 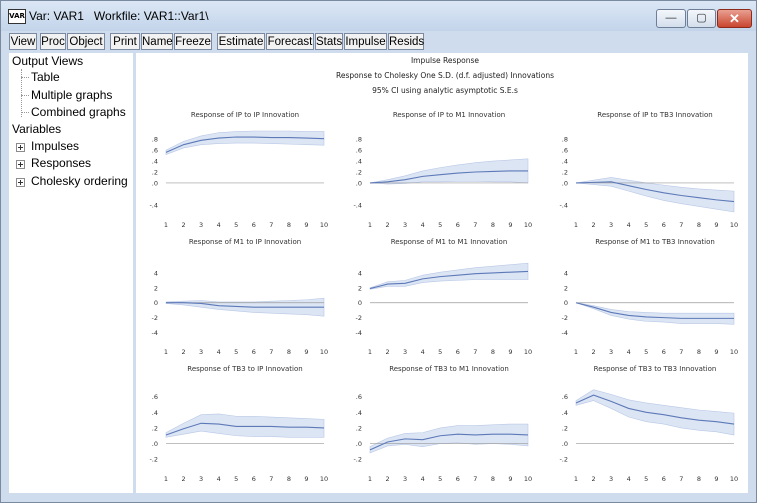 I want to click on close-icon: ✕, so click(x=734, y=18).